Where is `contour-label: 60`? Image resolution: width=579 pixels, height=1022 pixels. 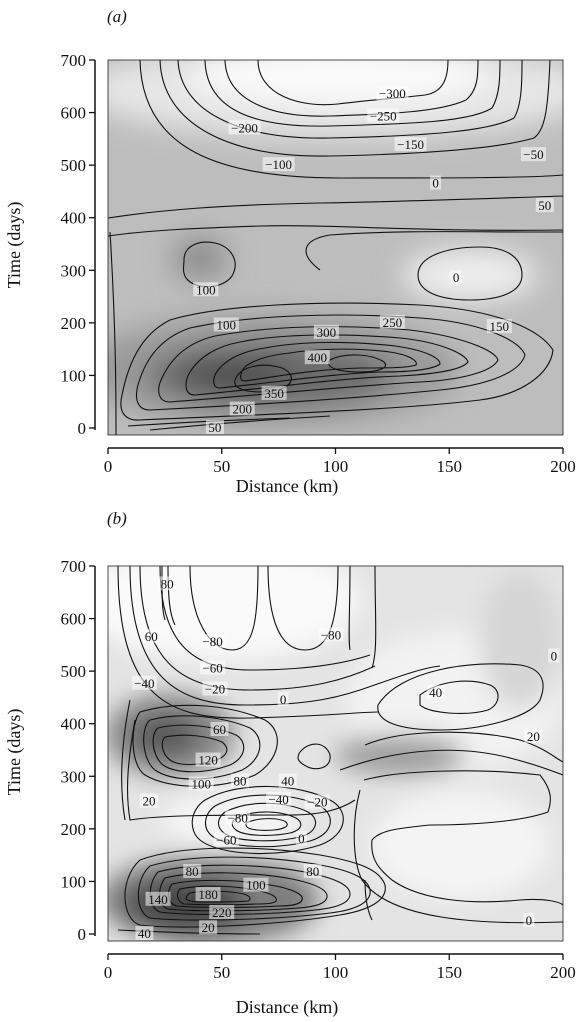 contour-label: 60 is located at coordinates (219, 729).